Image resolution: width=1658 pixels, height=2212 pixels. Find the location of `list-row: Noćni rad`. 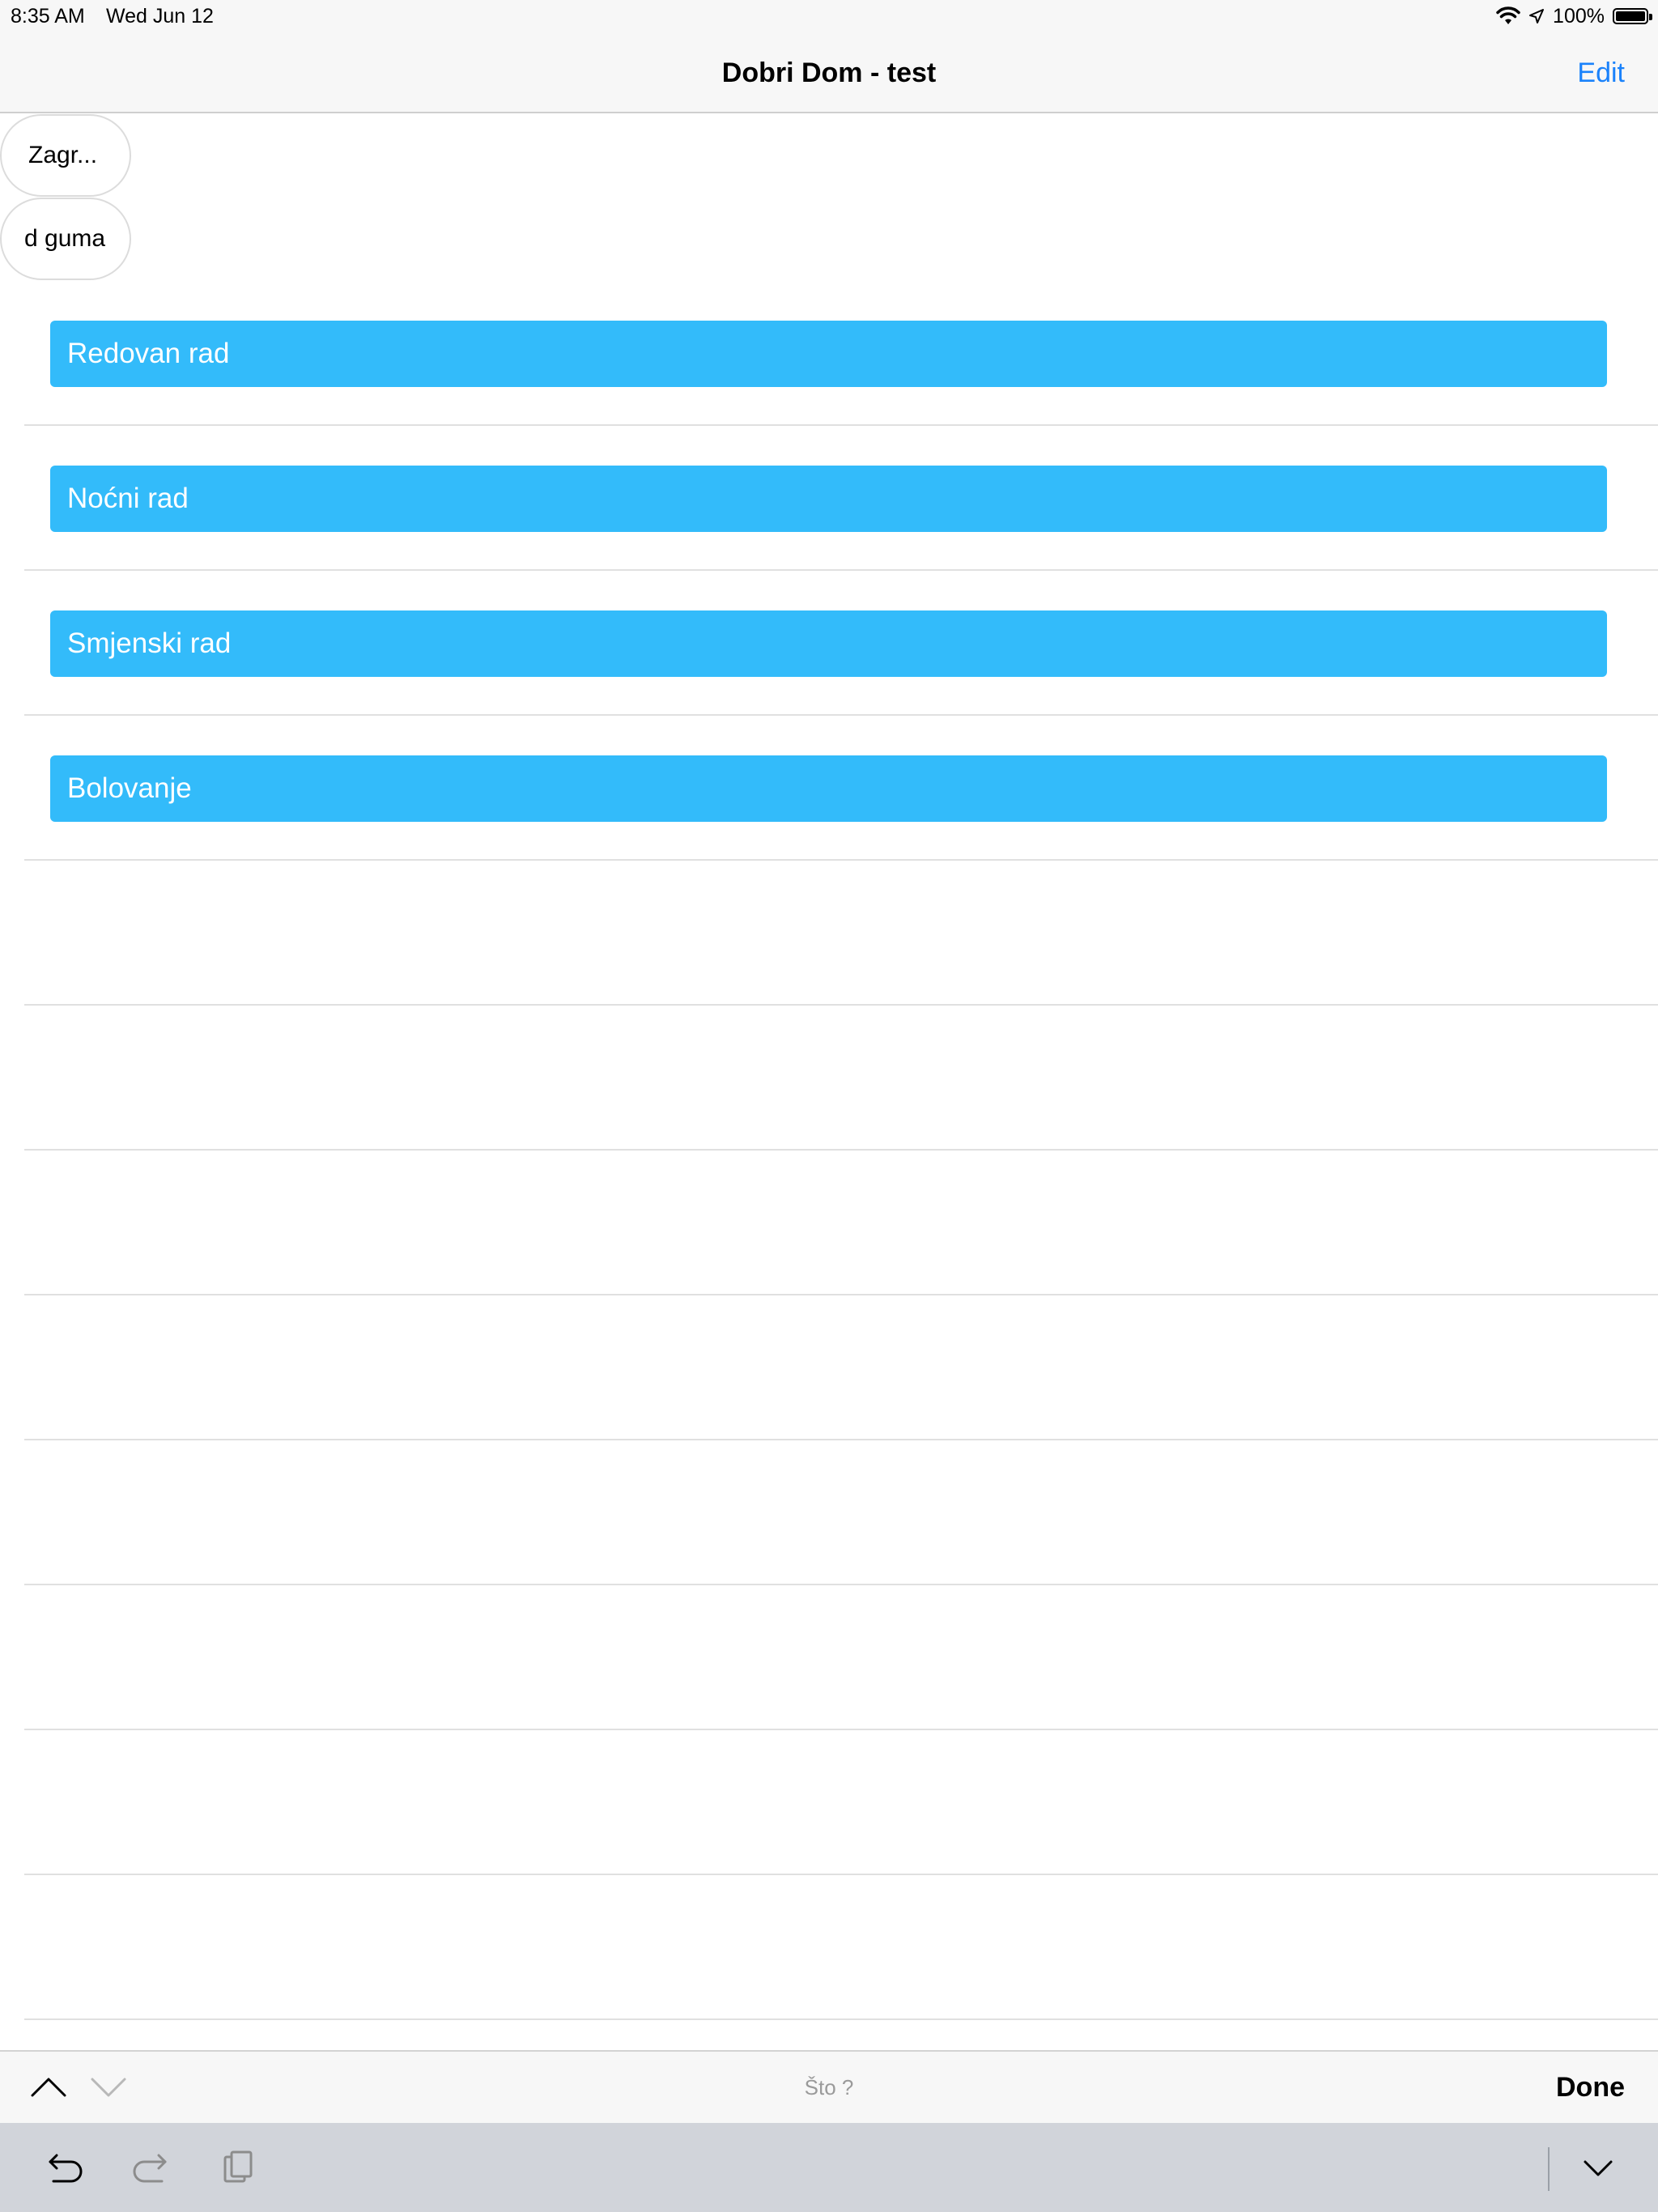

list-row: Noćni rad is located at coordinates (829, 499).